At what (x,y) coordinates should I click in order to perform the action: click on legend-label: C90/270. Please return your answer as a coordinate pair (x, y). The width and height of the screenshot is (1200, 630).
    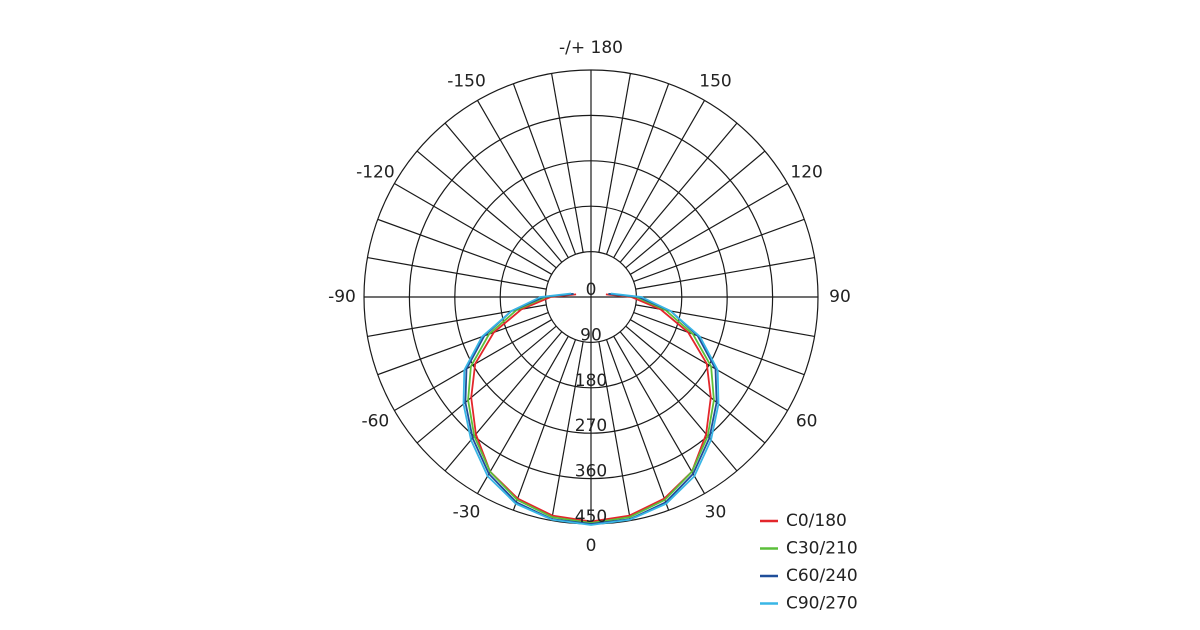
    Looking at the image, I should click on (822, 604).